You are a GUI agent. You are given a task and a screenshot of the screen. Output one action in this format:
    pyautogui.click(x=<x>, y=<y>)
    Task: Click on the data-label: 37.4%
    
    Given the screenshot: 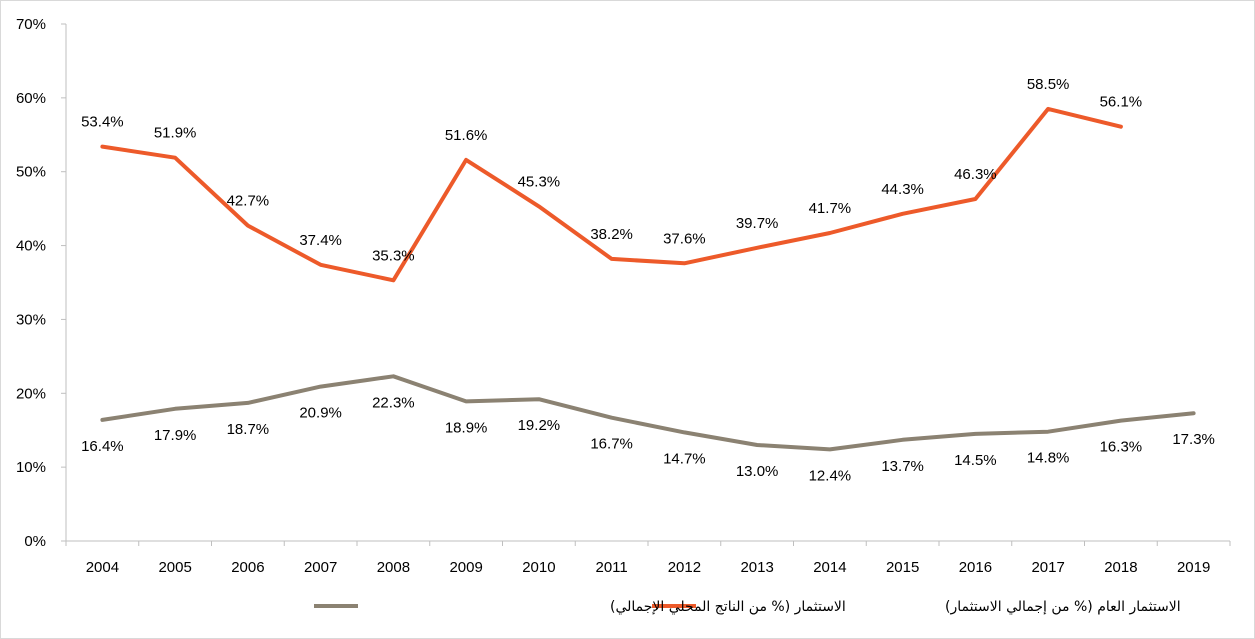 What is the action you would take?
    pyautogui.click(x=320, y=240)
    